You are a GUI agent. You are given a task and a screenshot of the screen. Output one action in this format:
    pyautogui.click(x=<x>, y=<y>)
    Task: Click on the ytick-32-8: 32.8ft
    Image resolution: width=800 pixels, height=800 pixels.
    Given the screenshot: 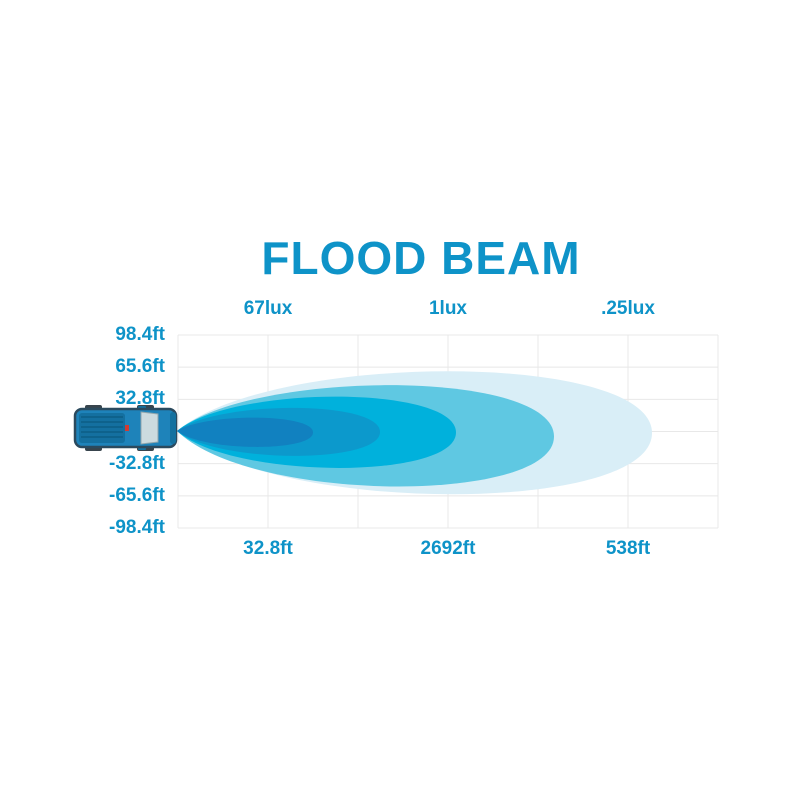 What is the action you would take?
    pyautogui.click(x=140, y=399)
    